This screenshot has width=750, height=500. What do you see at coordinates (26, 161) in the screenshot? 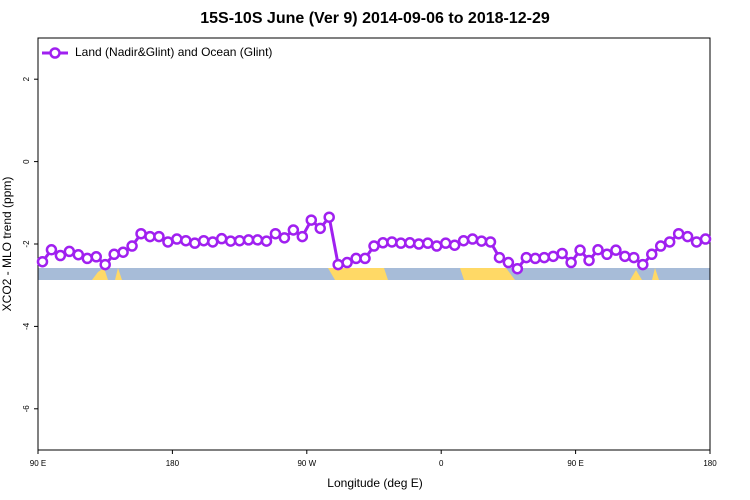
I see `y-tick-label: 0` at bounding box center [26, 161].